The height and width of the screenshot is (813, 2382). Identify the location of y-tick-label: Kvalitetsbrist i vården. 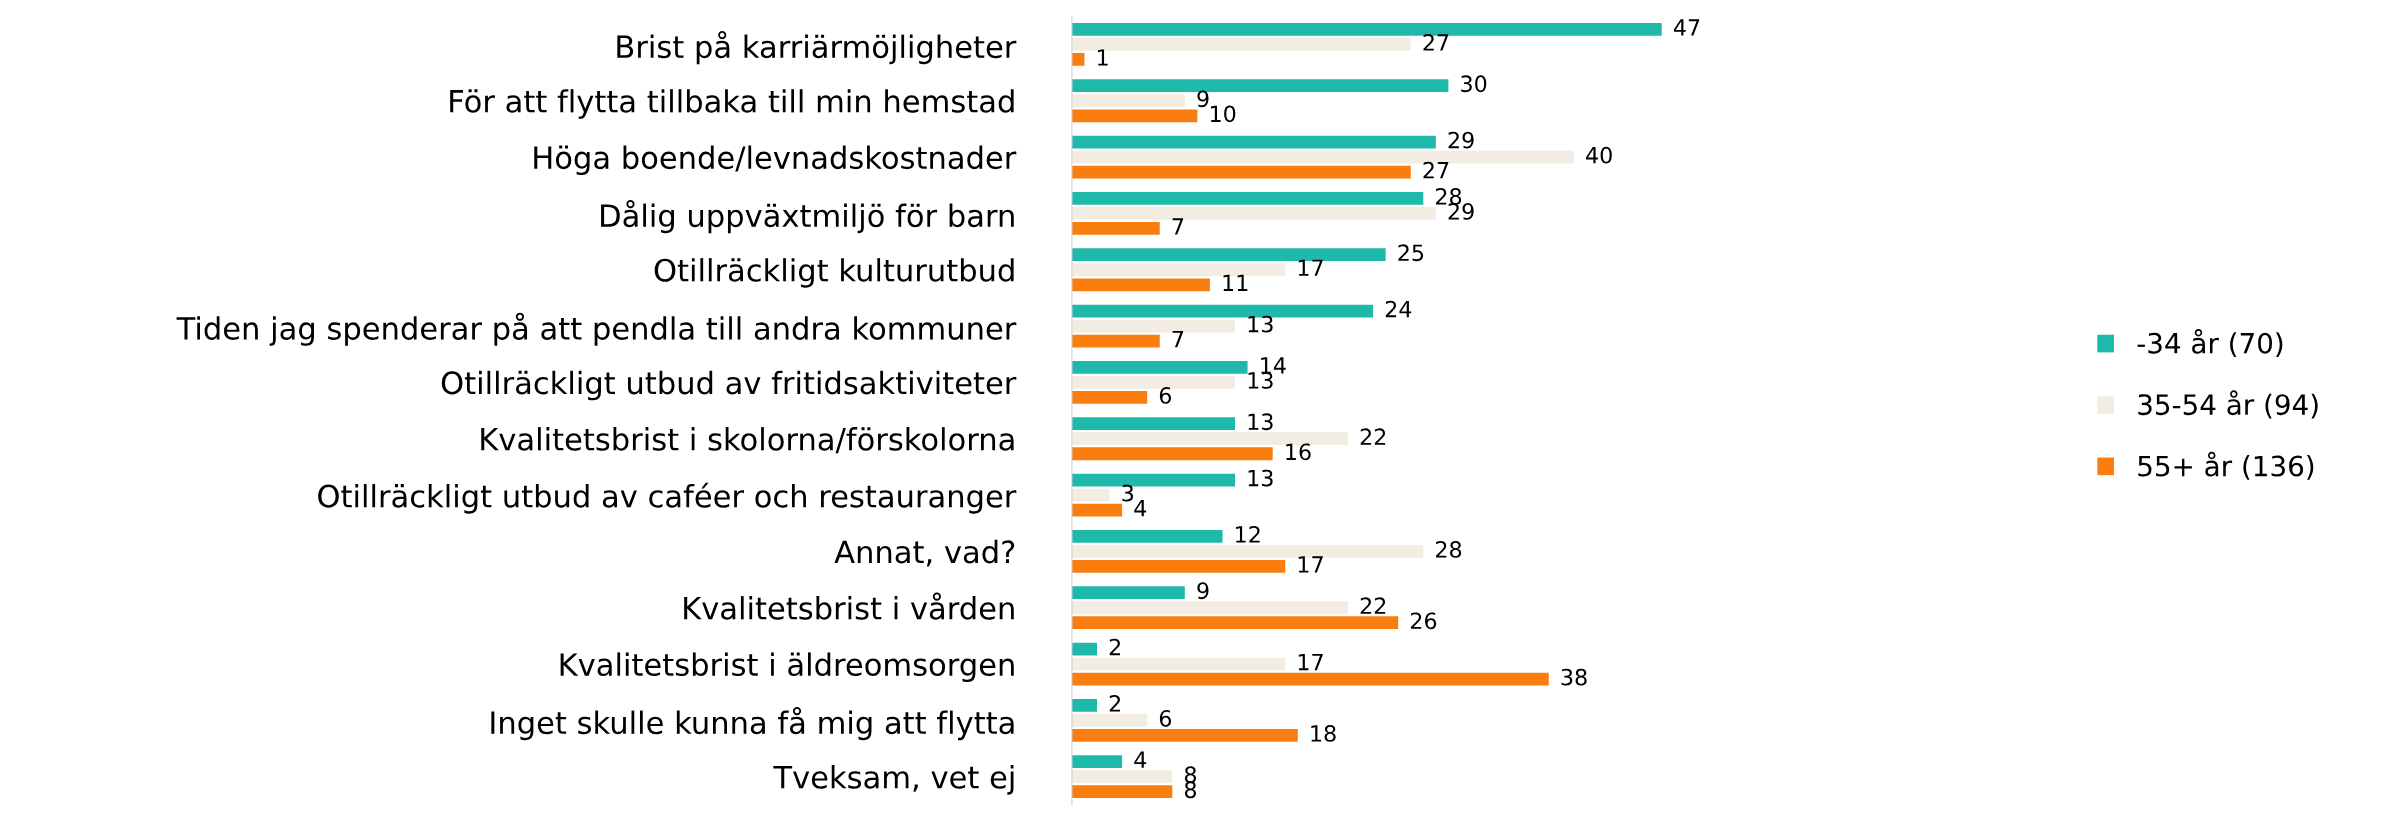
(849, 606).